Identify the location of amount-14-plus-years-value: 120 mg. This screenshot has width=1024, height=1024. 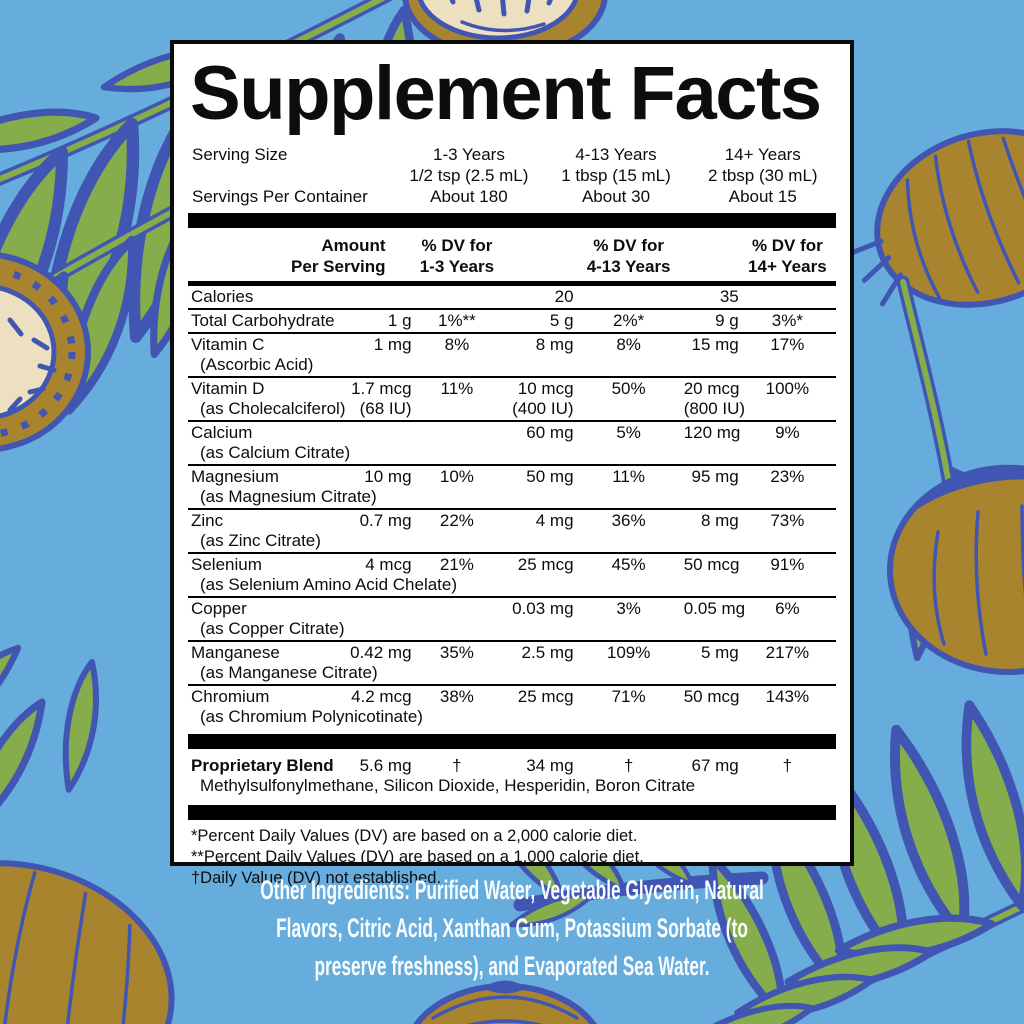
(712, 433).